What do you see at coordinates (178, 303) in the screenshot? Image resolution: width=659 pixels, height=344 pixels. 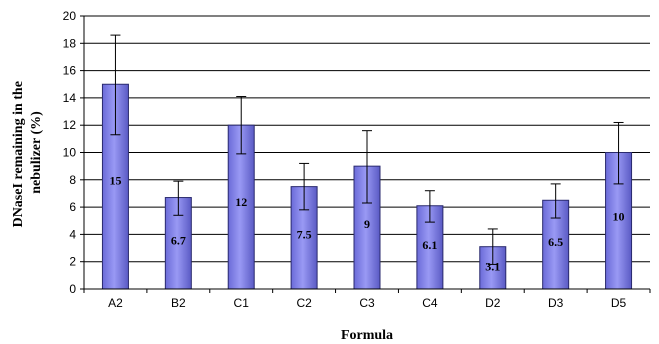 I see `x-tick-label: B2` at bounding box center [178, 303].